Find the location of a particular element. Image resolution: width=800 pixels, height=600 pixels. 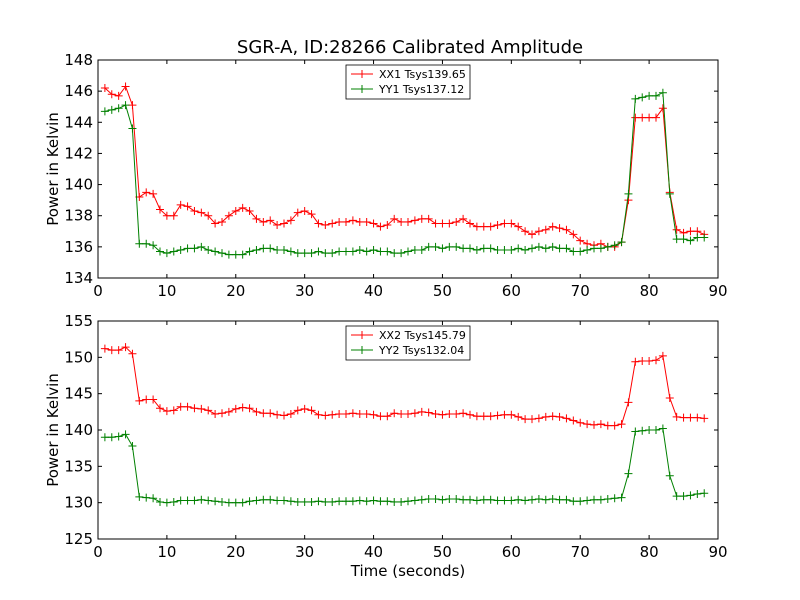

y-tick-label: 135 is located at coordinates (78, 466).